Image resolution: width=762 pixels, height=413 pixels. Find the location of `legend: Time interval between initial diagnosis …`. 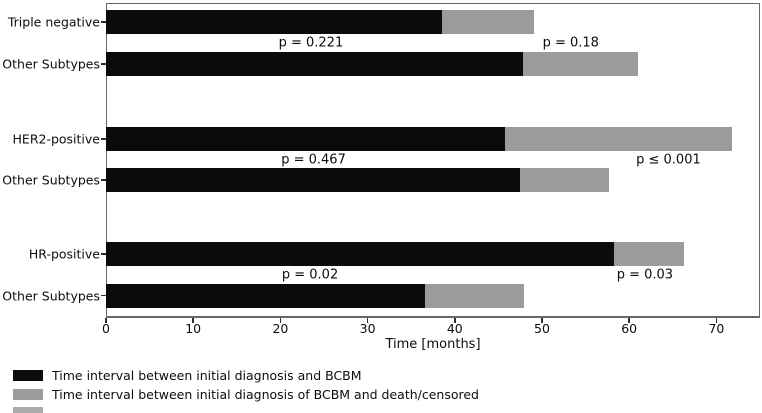

legend: Time interval between initial diagnosis … is located at coordinates (246, 387).